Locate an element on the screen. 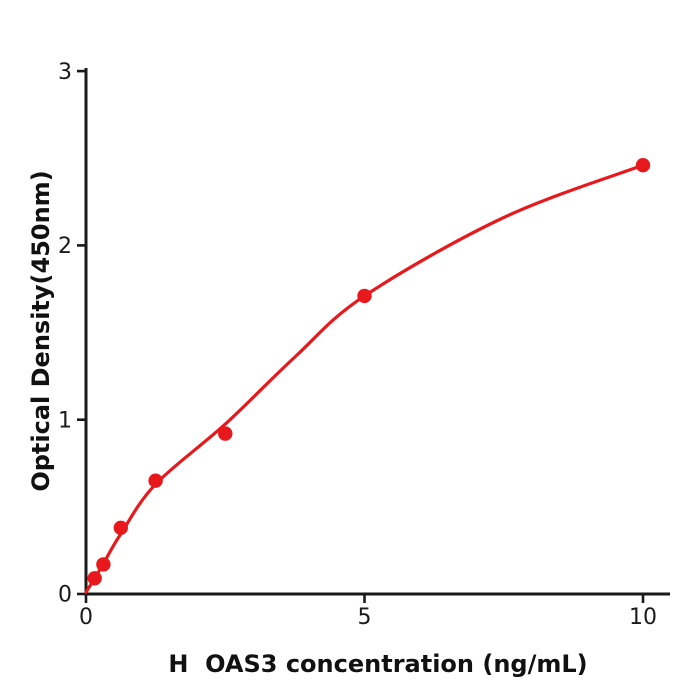 The height and width of the screenshot is (700, 700). x-tick-label: 0 is located at coordinates (86, 617).